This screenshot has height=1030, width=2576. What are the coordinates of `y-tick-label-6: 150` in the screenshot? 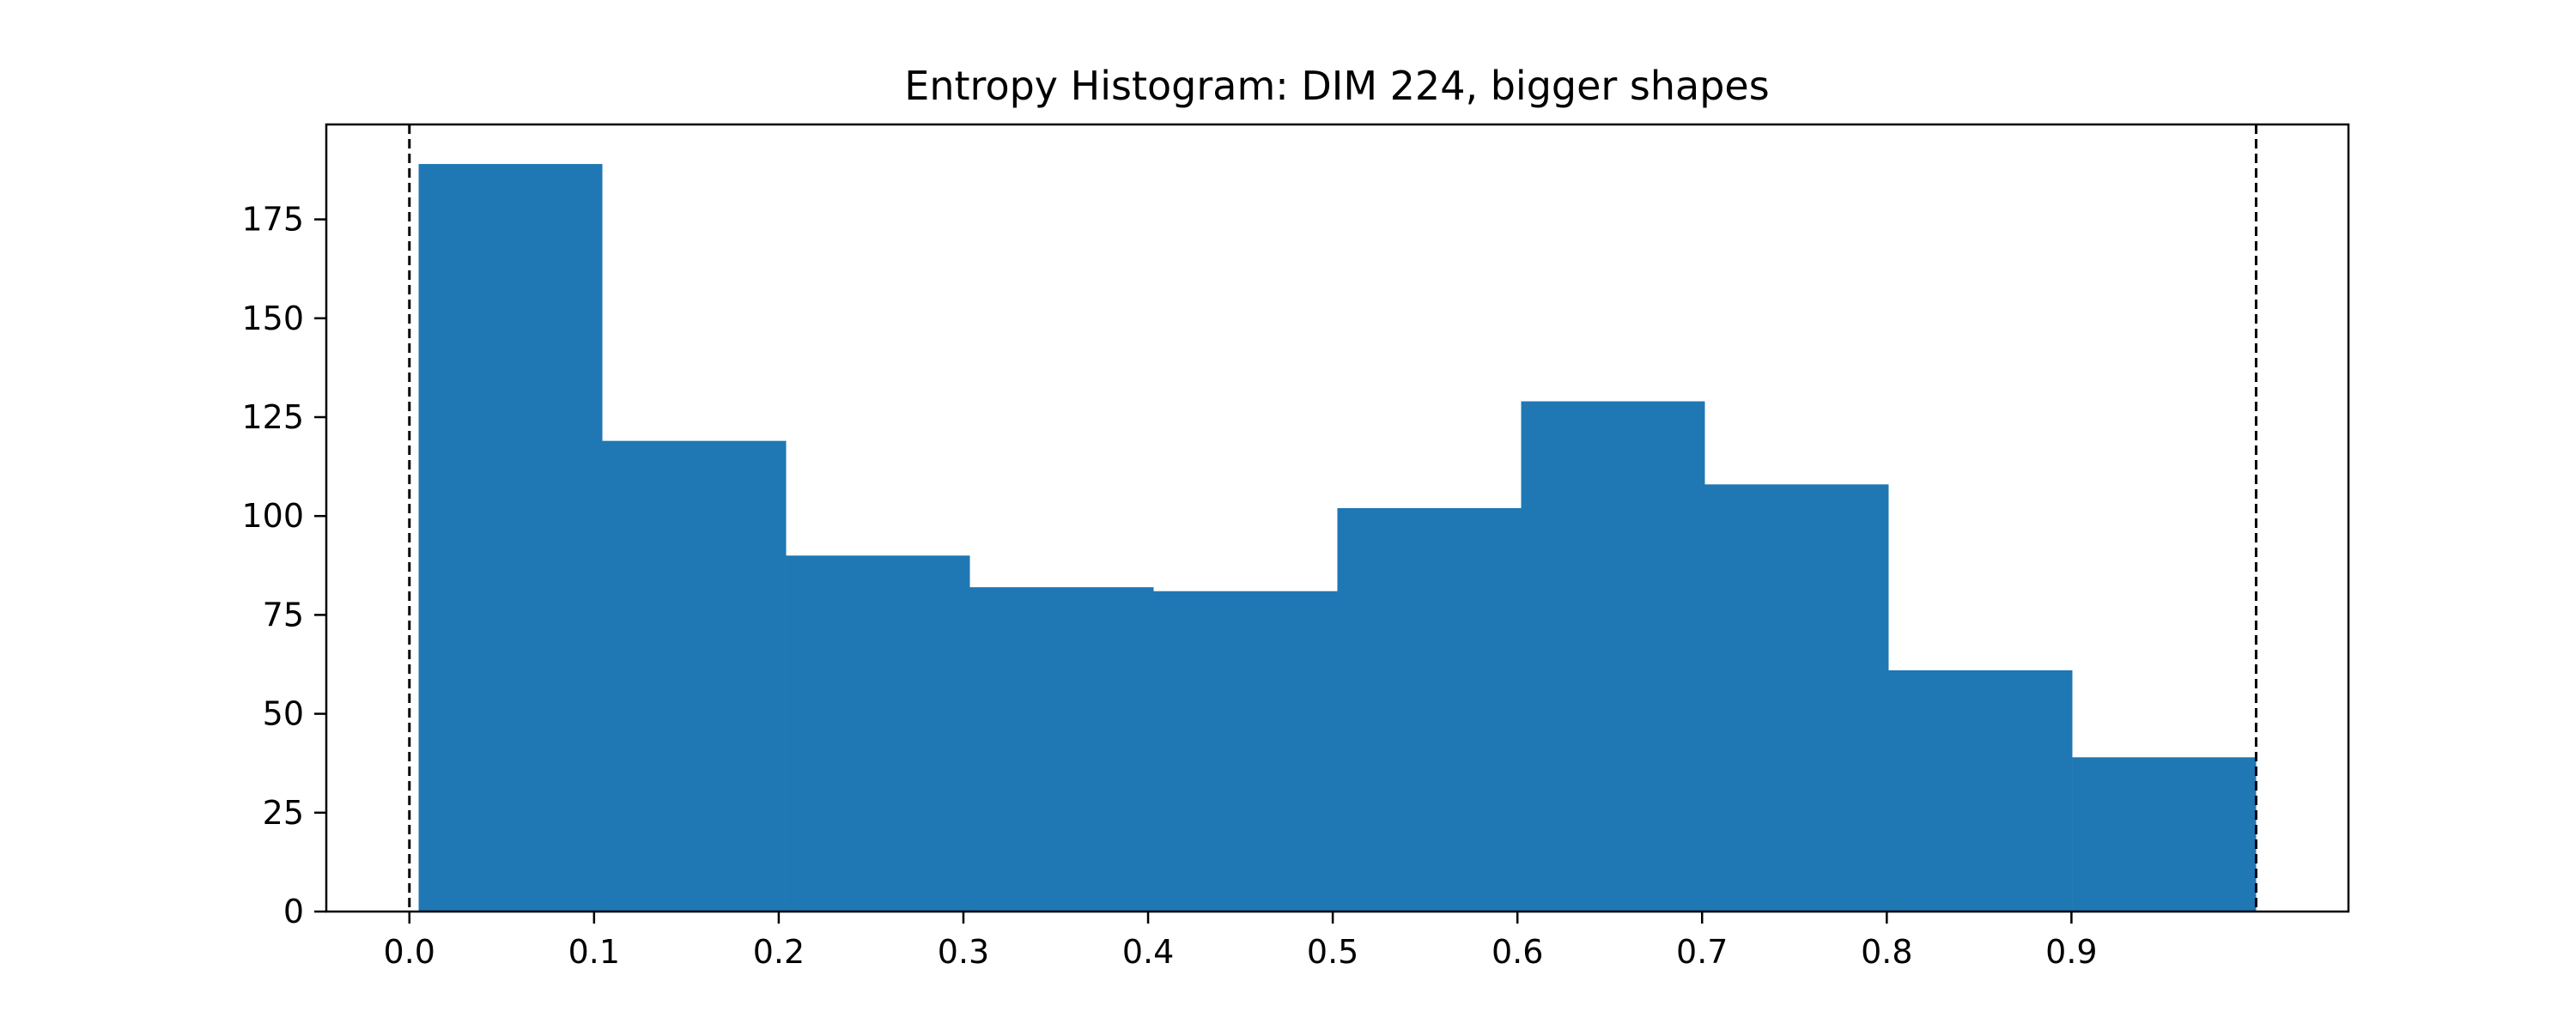 It's located at (272, 318).